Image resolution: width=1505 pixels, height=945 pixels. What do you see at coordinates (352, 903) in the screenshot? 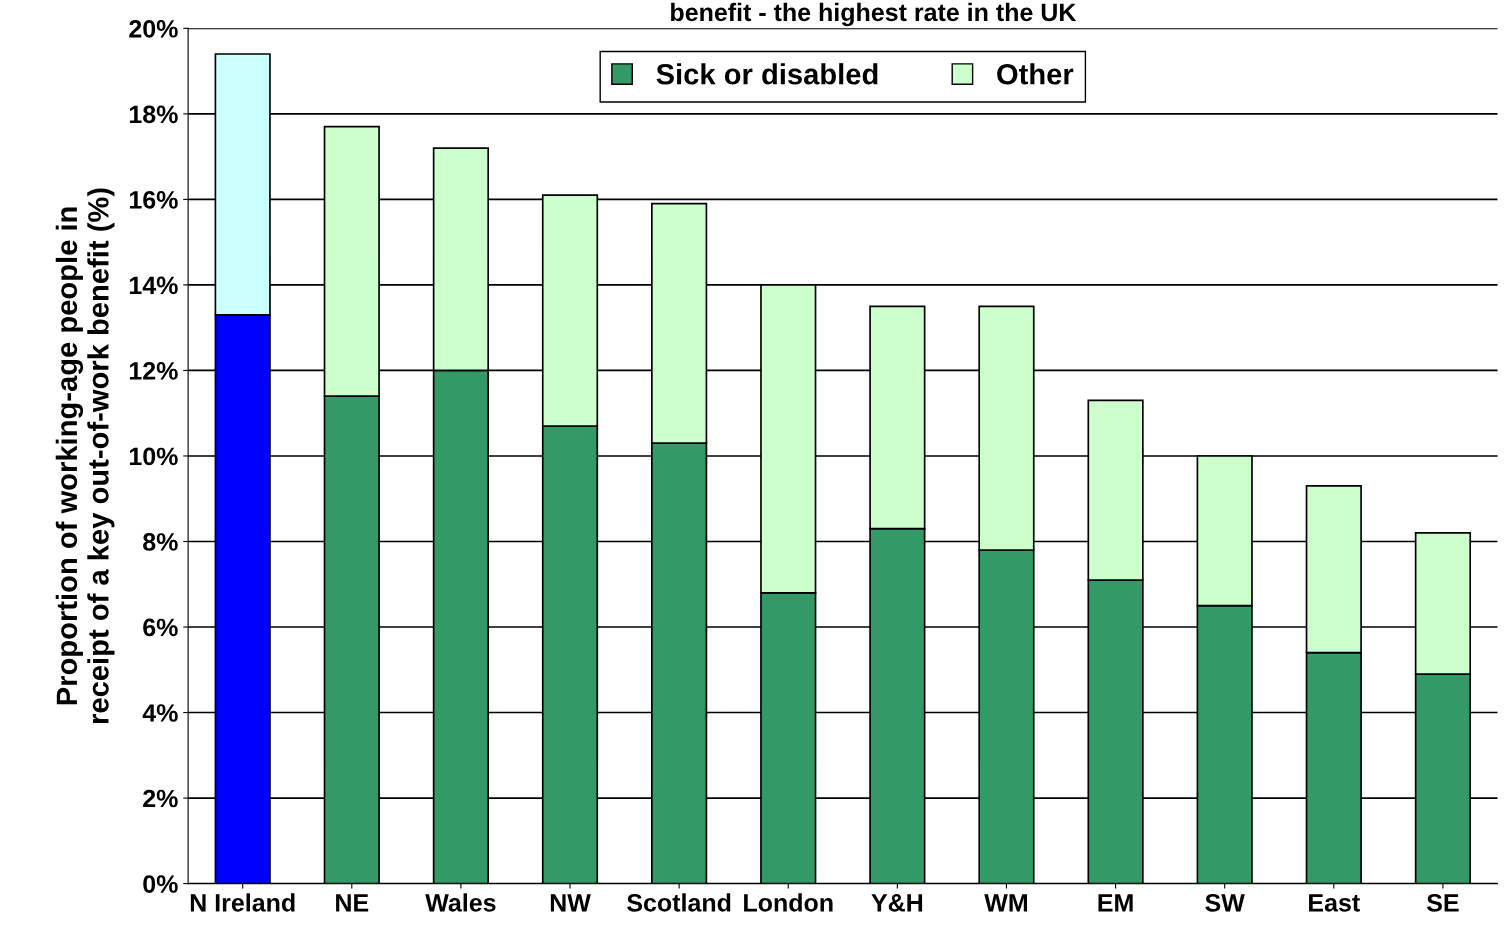
I see `x-tick-label: NE` at bounding box center [352, 903].